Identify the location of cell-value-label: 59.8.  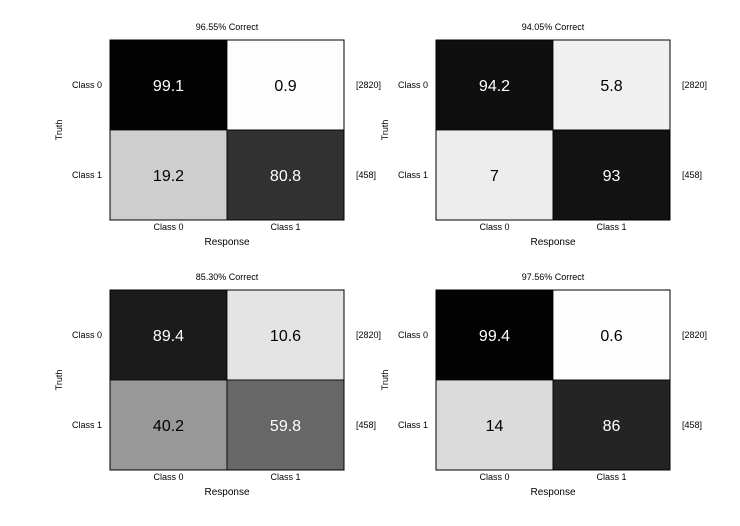
(285, 426).